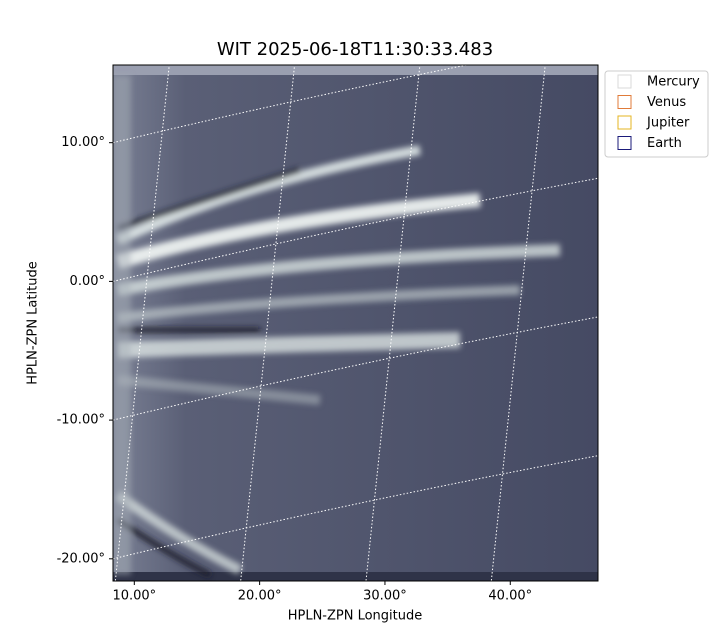  I want to click on y-axis-label: HPLN-ZPN Latitude, so click(33, 322).